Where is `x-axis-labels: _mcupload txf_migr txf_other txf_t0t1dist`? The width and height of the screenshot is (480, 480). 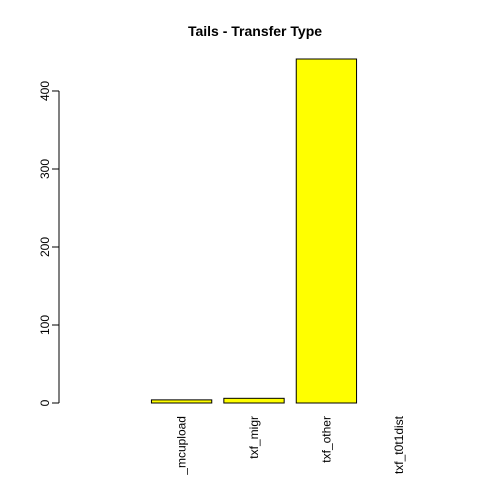
x-axis-labels: _mcupload txf_migr txf_other txf_t0t1dist is located at coordinates (290, 445).